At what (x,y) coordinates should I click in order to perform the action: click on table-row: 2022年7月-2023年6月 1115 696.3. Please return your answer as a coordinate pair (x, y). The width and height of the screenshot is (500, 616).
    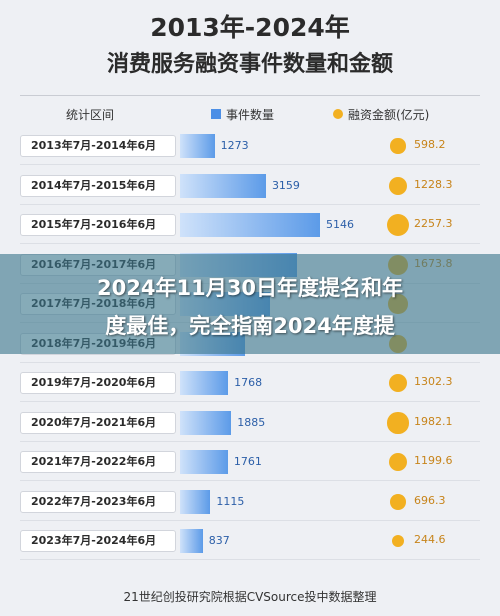
    Looking at the image, I should click on (250, 504).